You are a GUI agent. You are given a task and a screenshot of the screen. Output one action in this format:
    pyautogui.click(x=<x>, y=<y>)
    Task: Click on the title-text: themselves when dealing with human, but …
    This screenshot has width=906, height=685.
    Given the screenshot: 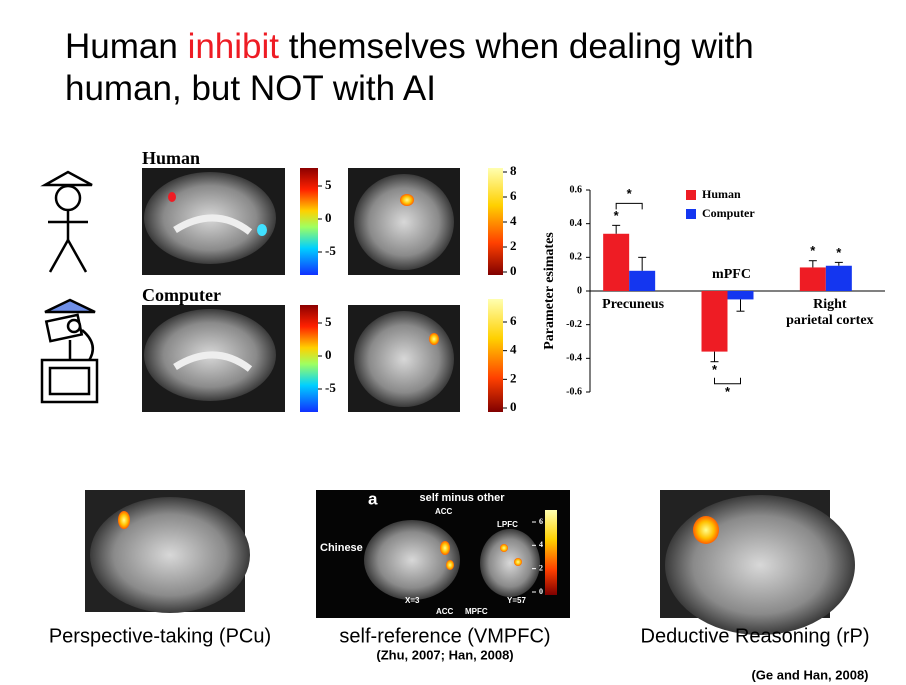 What is the action you would take?
    pyautogui.click(x=409, y=67)
    